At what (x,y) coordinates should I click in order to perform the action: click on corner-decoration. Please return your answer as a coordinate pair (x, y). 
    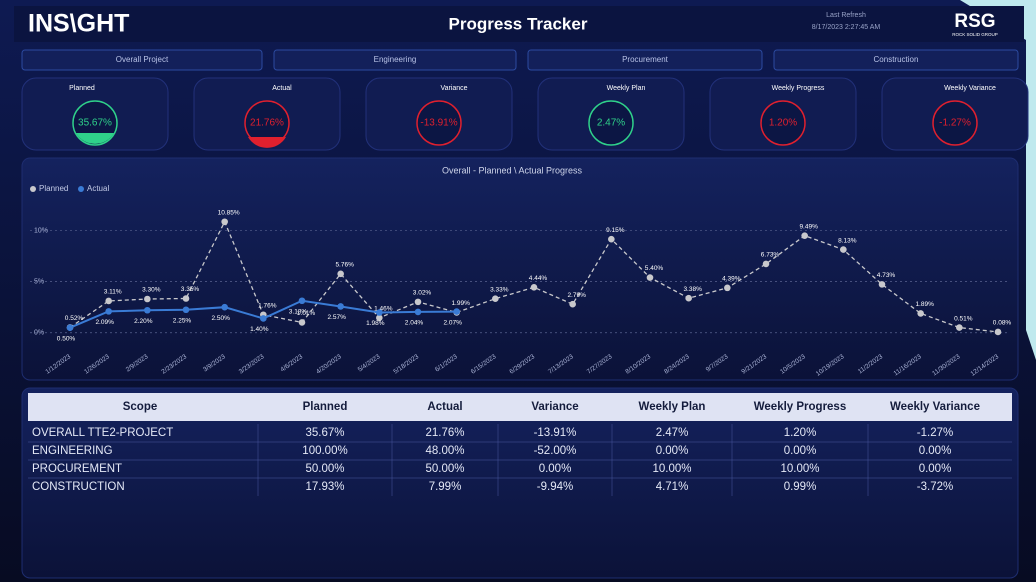
    Looking at the image, I should click on (998, 180).